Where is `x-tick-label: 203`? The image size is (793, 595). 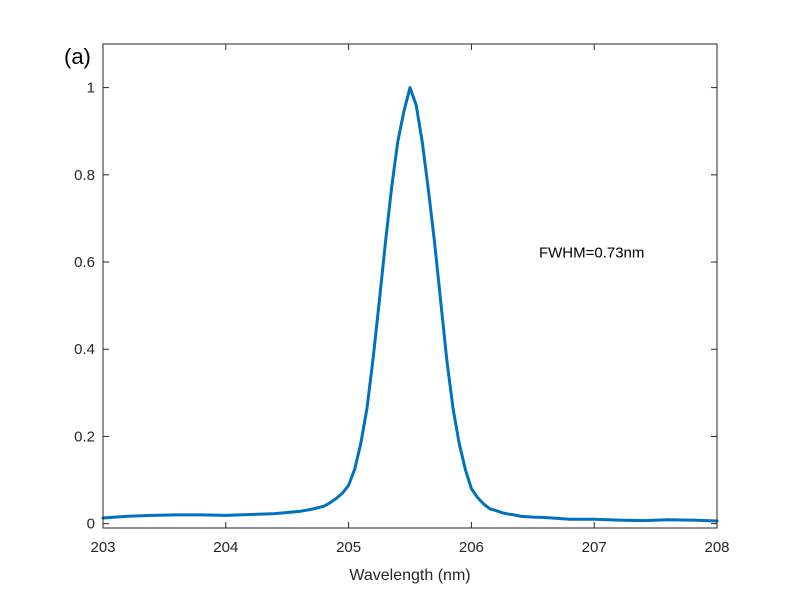
x-tick-label: 203 is located at coordinates (102, 547).